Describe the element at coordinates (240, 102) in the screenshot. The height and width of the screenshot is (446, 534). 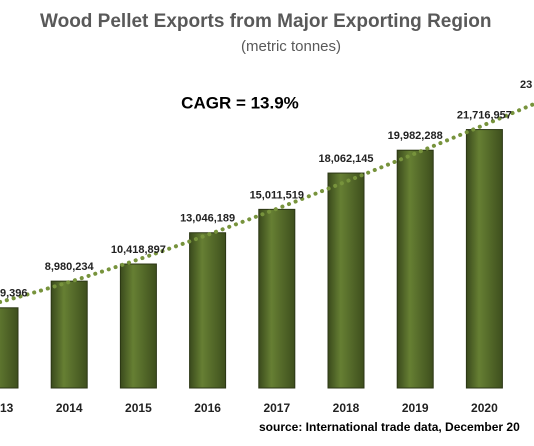
I see `annotation: CAGR = 13.9%` at that location.